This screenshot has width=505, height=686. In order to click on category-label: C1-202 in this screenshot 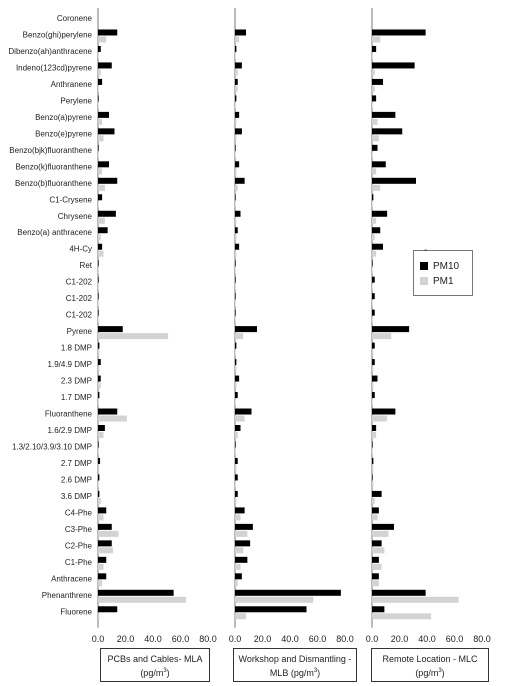, I will do `click(79, 298)`.